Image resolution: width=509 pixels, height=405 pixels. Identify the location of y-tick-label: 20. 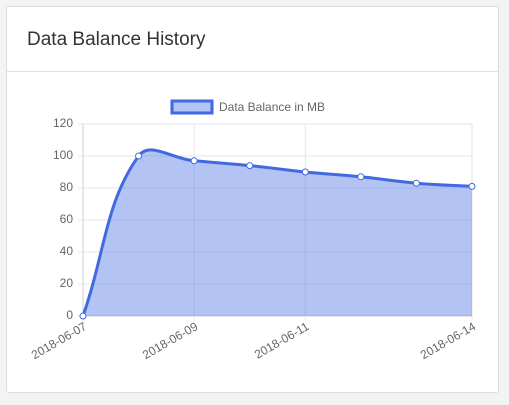
(67, 283).